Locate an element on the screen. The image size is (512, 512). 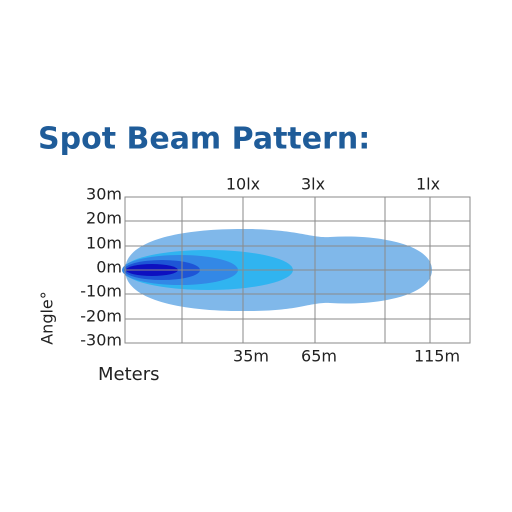
y-label: -20m is located at coordinates (101, 316).